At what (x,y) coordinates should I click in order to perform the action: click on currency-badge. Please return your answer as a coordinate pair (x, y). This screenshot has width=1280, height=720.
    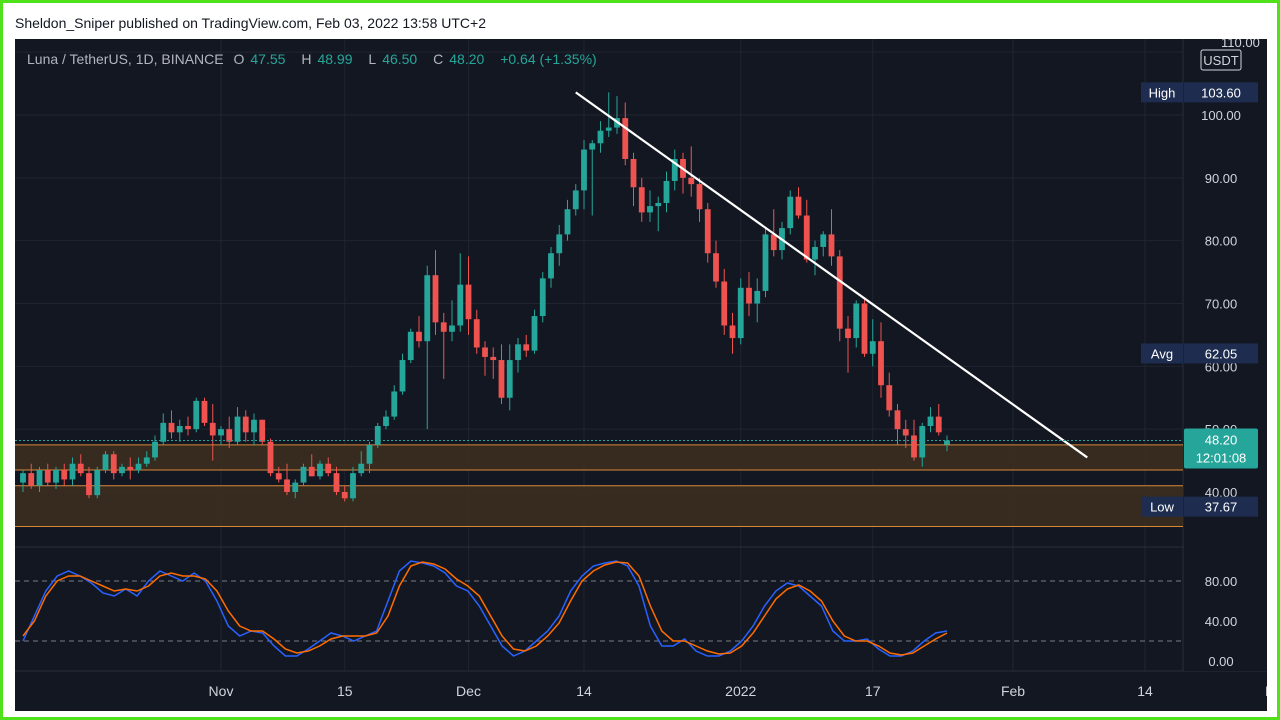
    Looking at the image, I should click on (1221, 60).